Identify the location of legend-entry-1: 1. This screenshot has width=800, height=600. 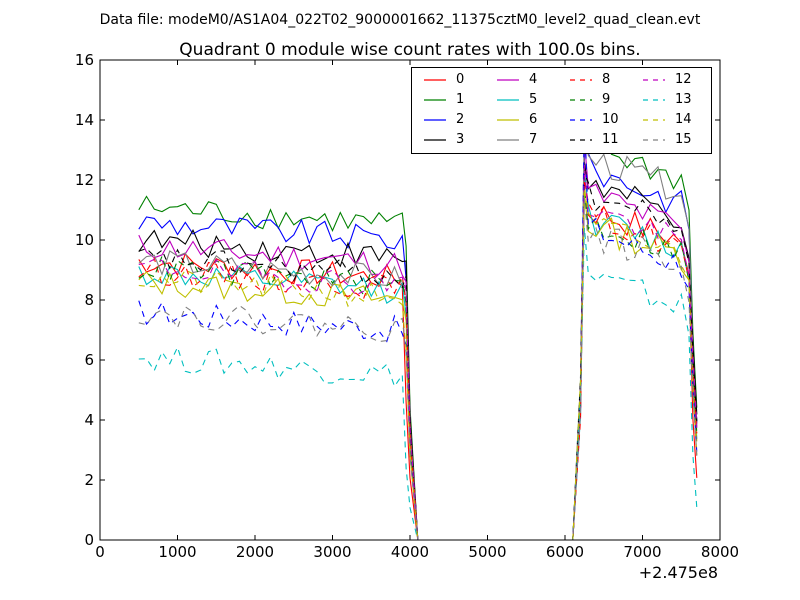
(452, 100).